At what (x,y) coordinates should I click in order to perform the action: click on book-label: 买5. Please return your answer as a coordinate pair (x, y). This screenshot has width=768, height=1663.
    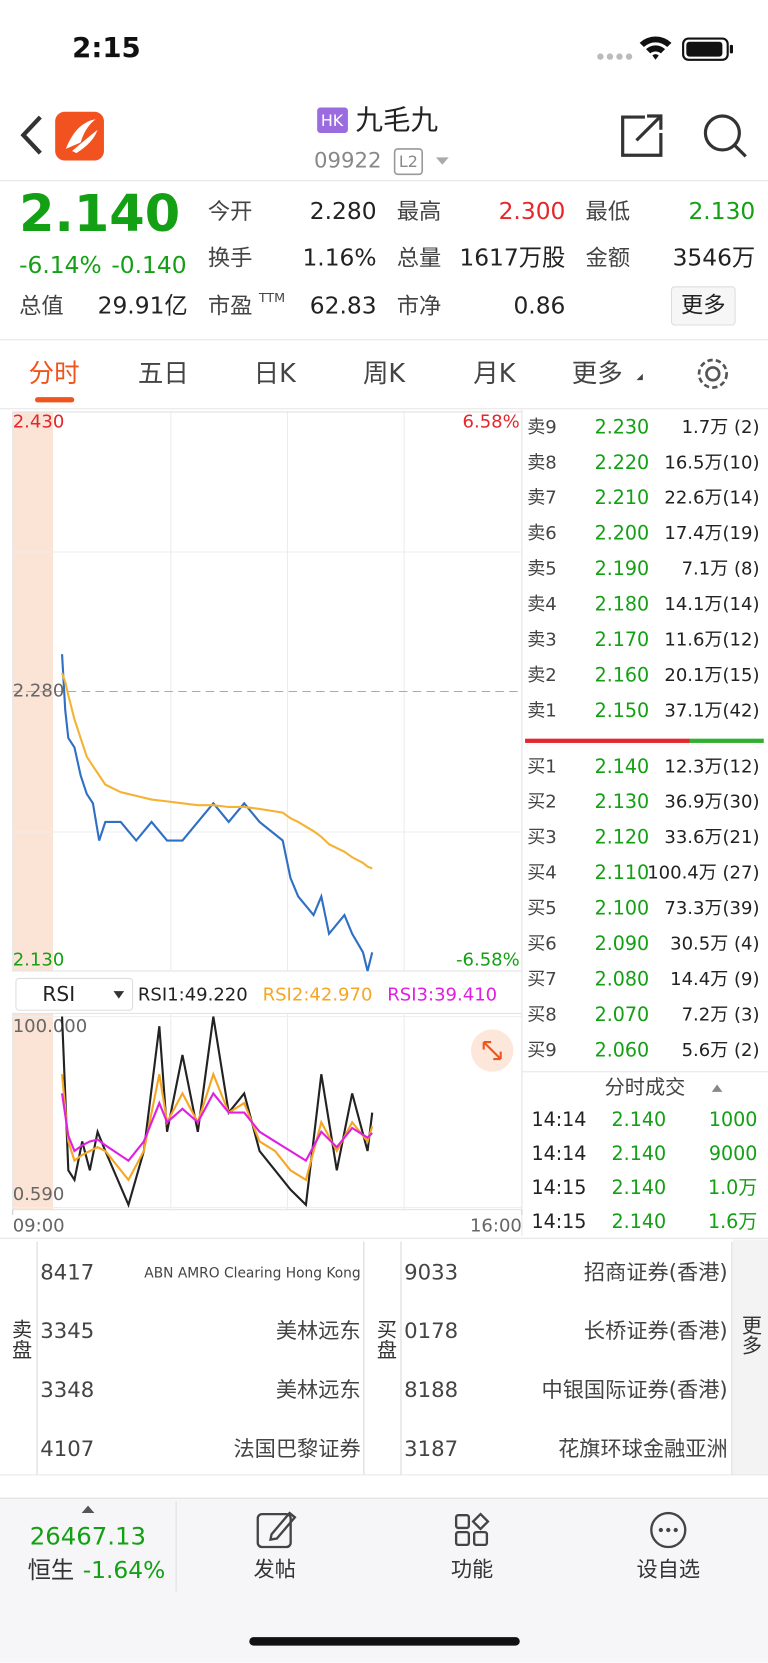
    Looking at the image, I should click on (541, 908).